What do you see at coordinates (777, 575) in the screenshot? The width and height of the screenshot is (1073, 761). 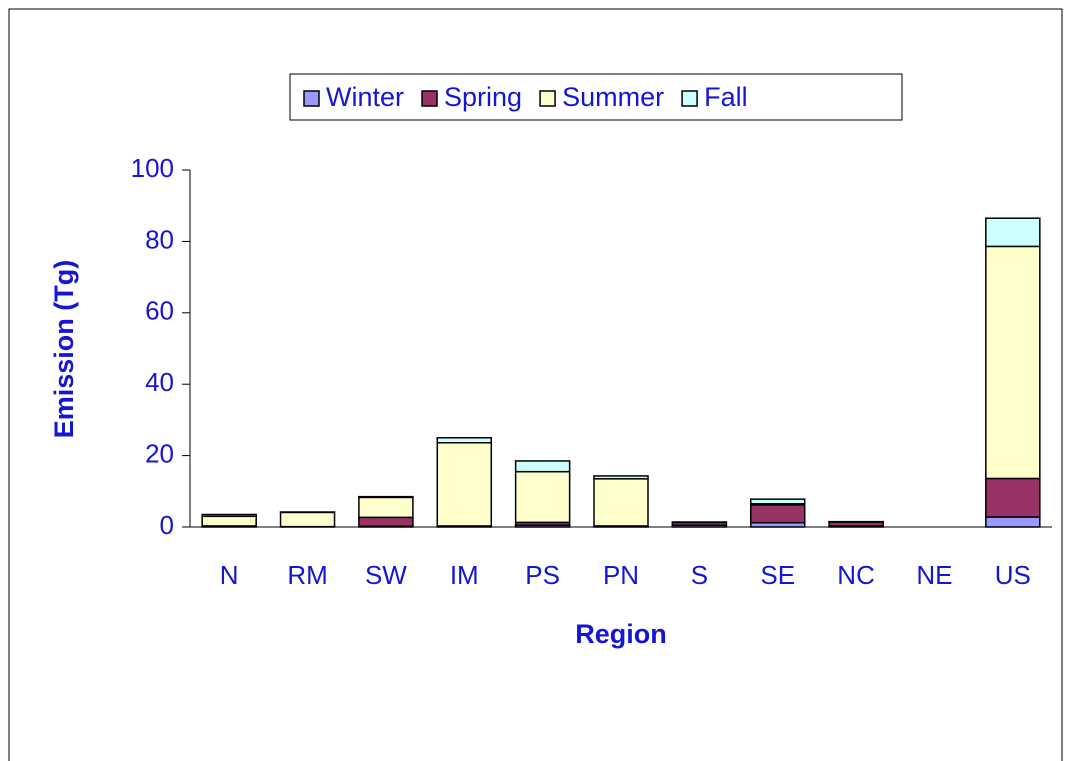 I see `x-tick-label: SE` at bounding box center [777, 575].